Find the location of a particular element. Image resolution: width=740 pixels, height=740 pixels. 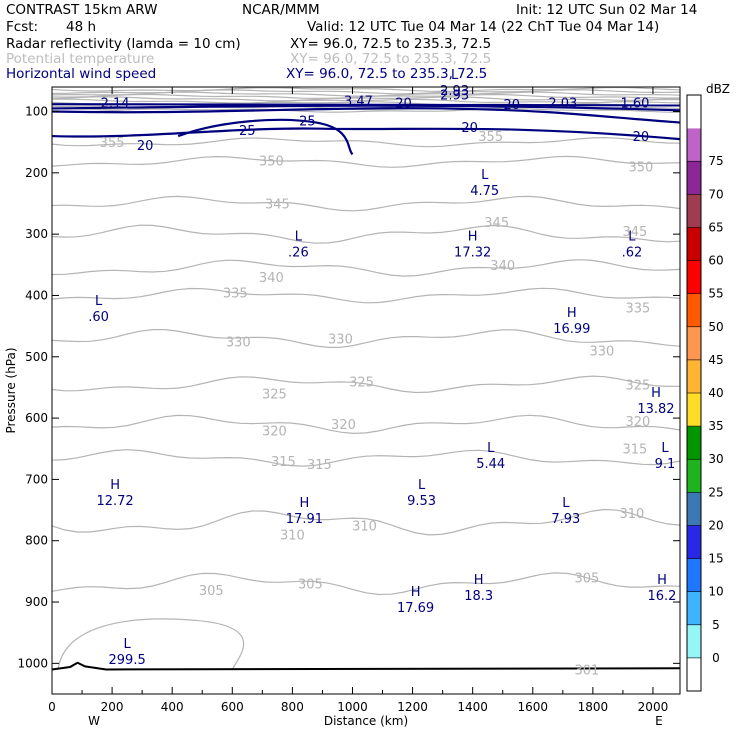

y-tick-label: 600 is located at coordinates (36, 418).